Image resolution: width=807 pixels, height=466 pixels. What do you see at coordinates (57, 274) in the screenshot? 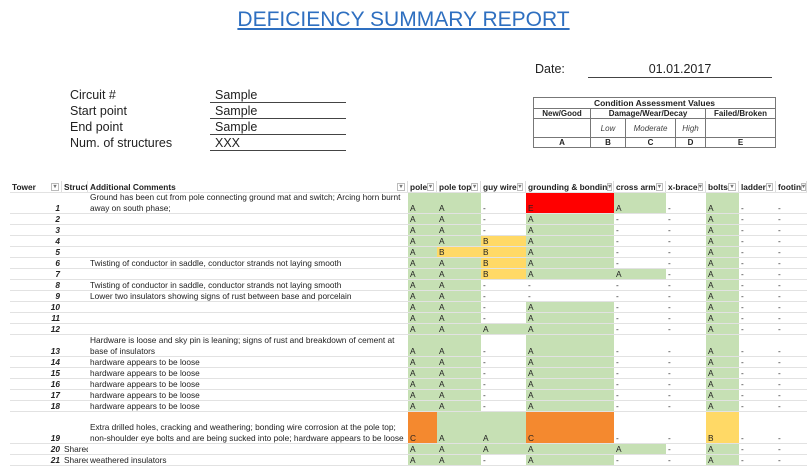
I see `tower-cell: 7` at bounding box center [57, 274].